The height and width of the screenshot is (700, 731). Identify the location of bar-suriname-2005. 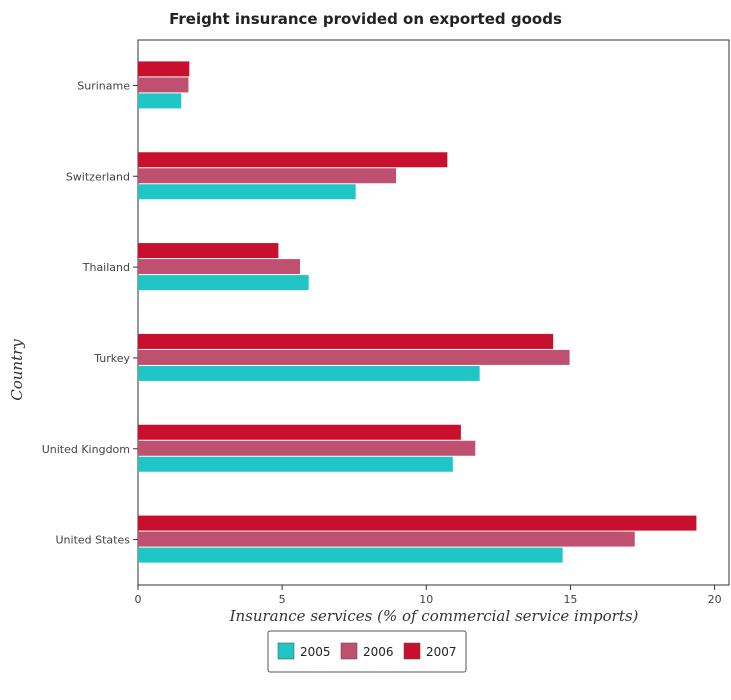
(160, 101).